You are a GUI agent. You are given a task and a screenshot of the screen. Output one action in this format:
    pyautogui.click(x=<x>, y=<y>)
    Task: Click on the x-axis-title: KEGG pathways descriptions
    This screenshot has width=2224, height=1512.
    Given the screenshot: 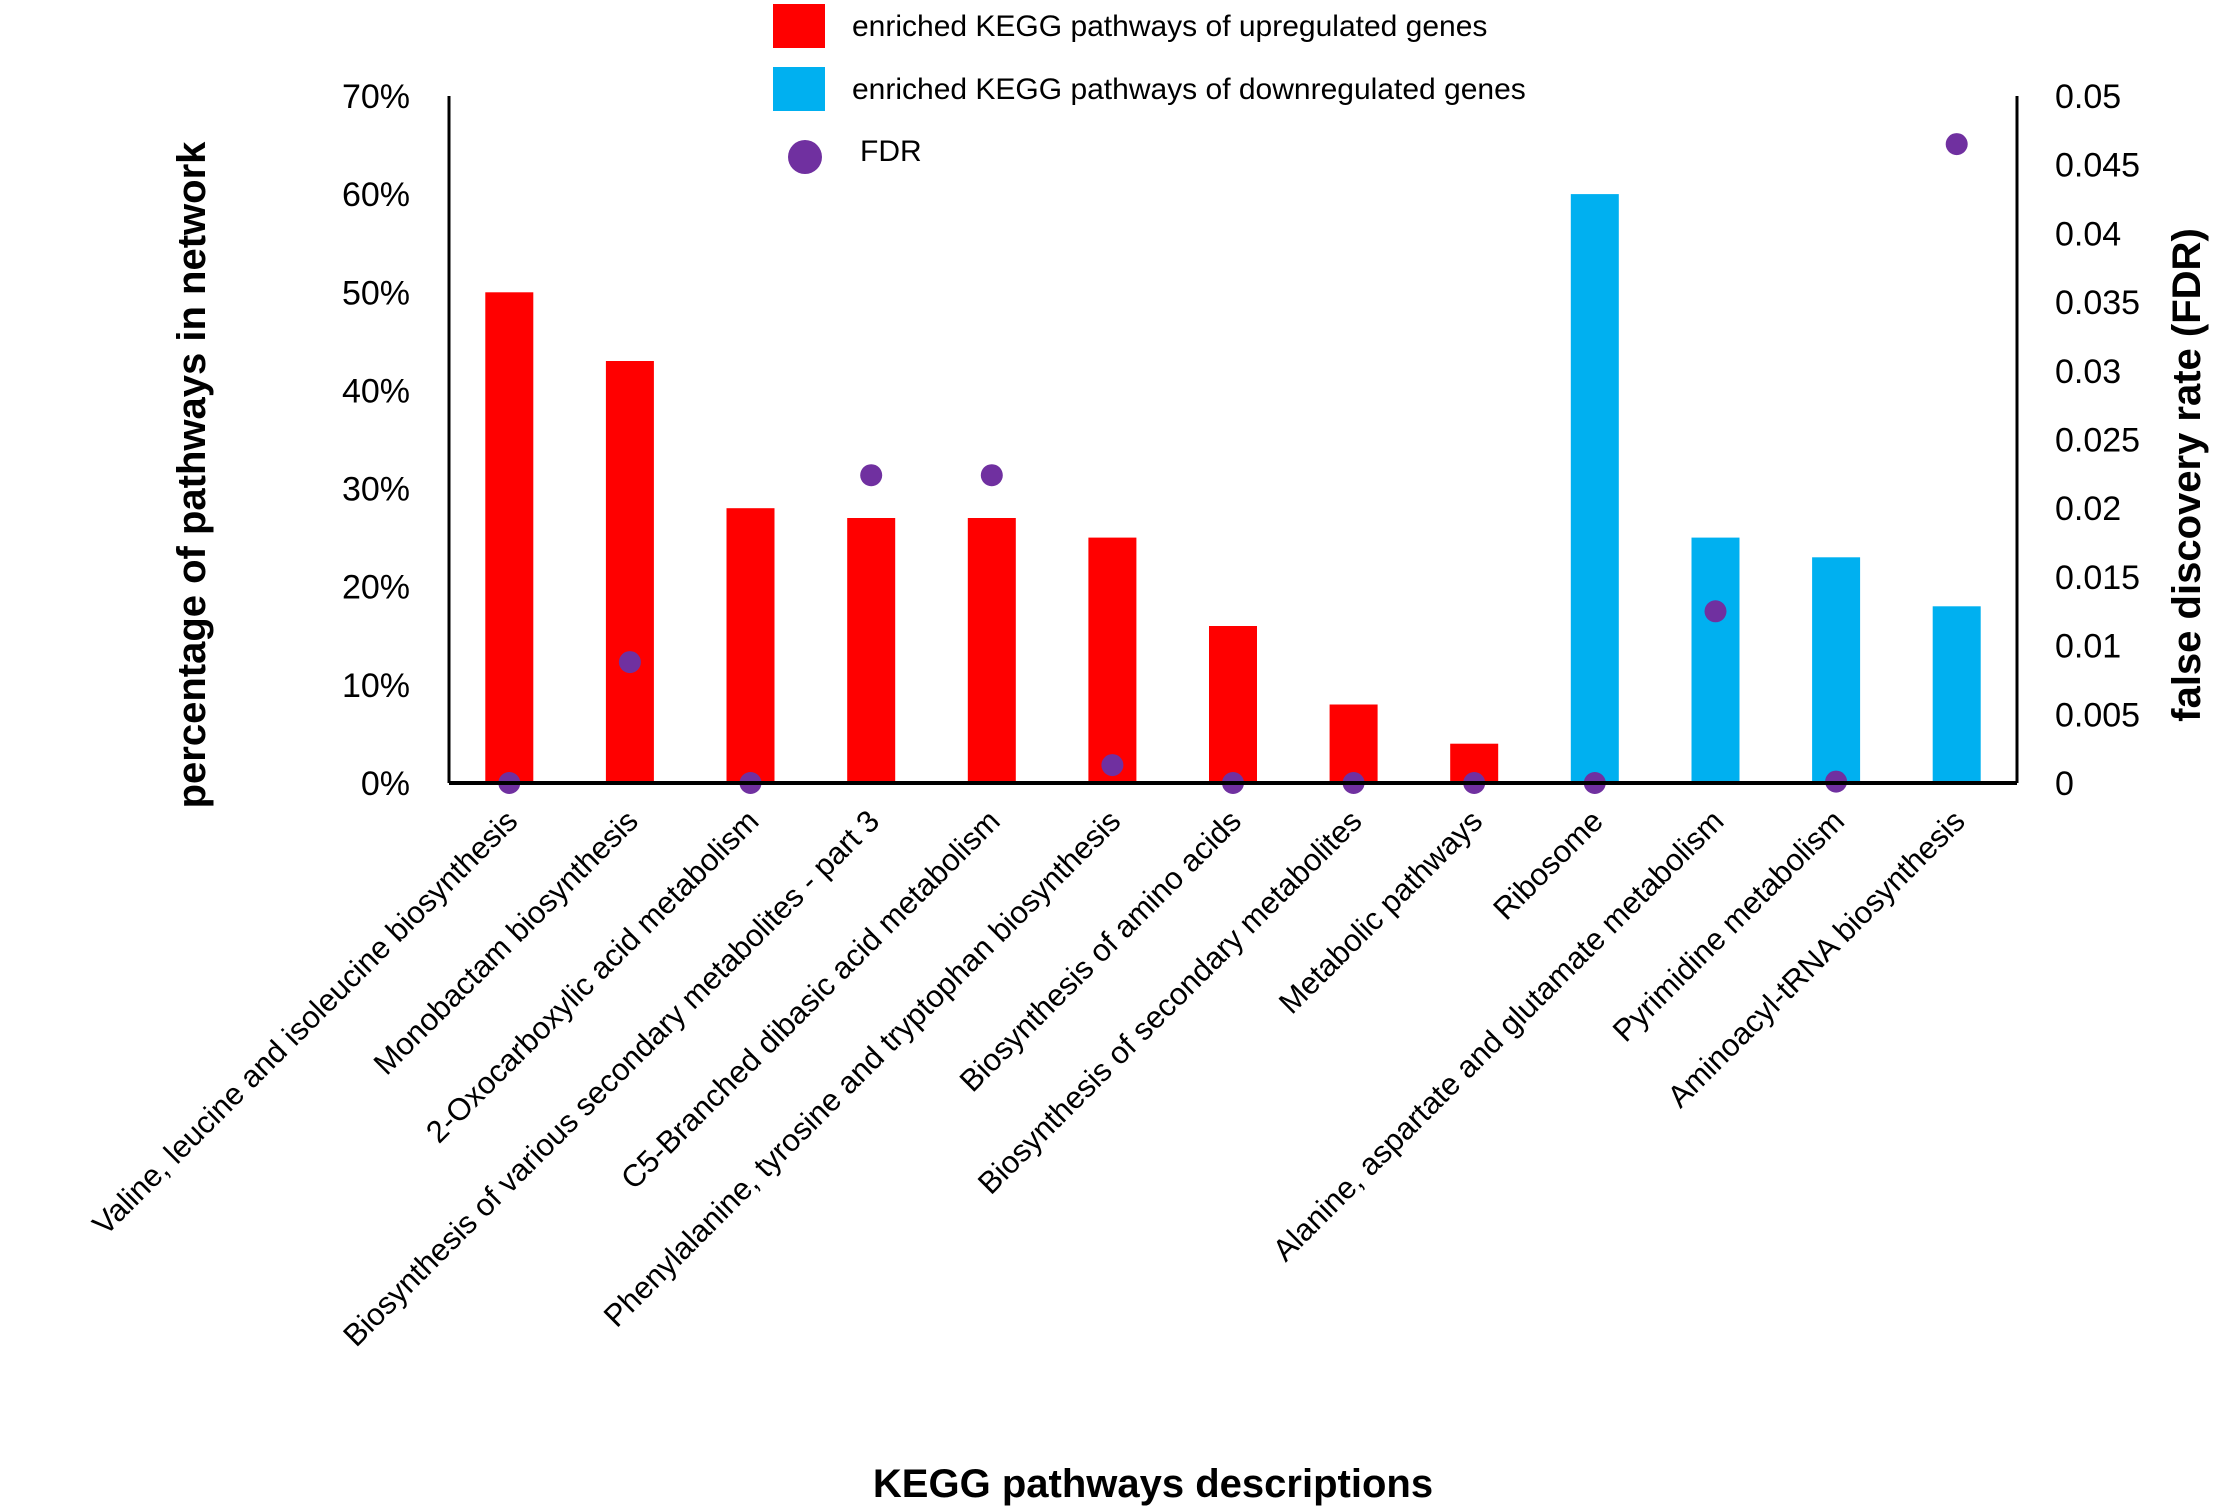 What is the action you would take?
    pyautogui.click(x=1153, y=1484)
    